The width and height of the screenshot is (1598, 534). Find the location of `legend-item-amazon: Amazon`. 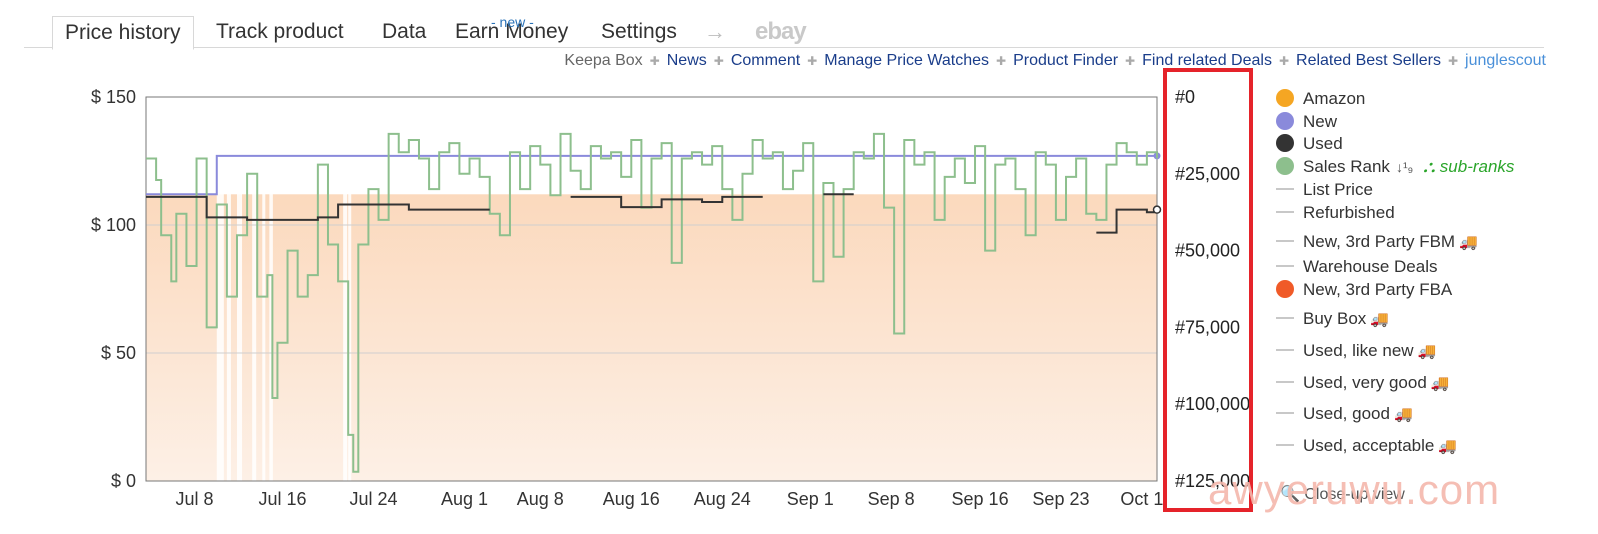

legend-item-amazon: Amazon is located at coordinates (1320, 99).